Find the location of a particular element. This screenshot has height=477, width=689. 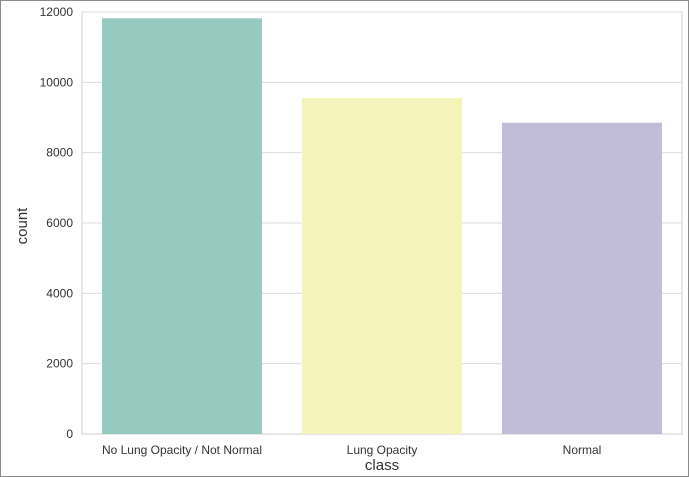

x-tick-label: Normal is located at coordinates (582, 450).